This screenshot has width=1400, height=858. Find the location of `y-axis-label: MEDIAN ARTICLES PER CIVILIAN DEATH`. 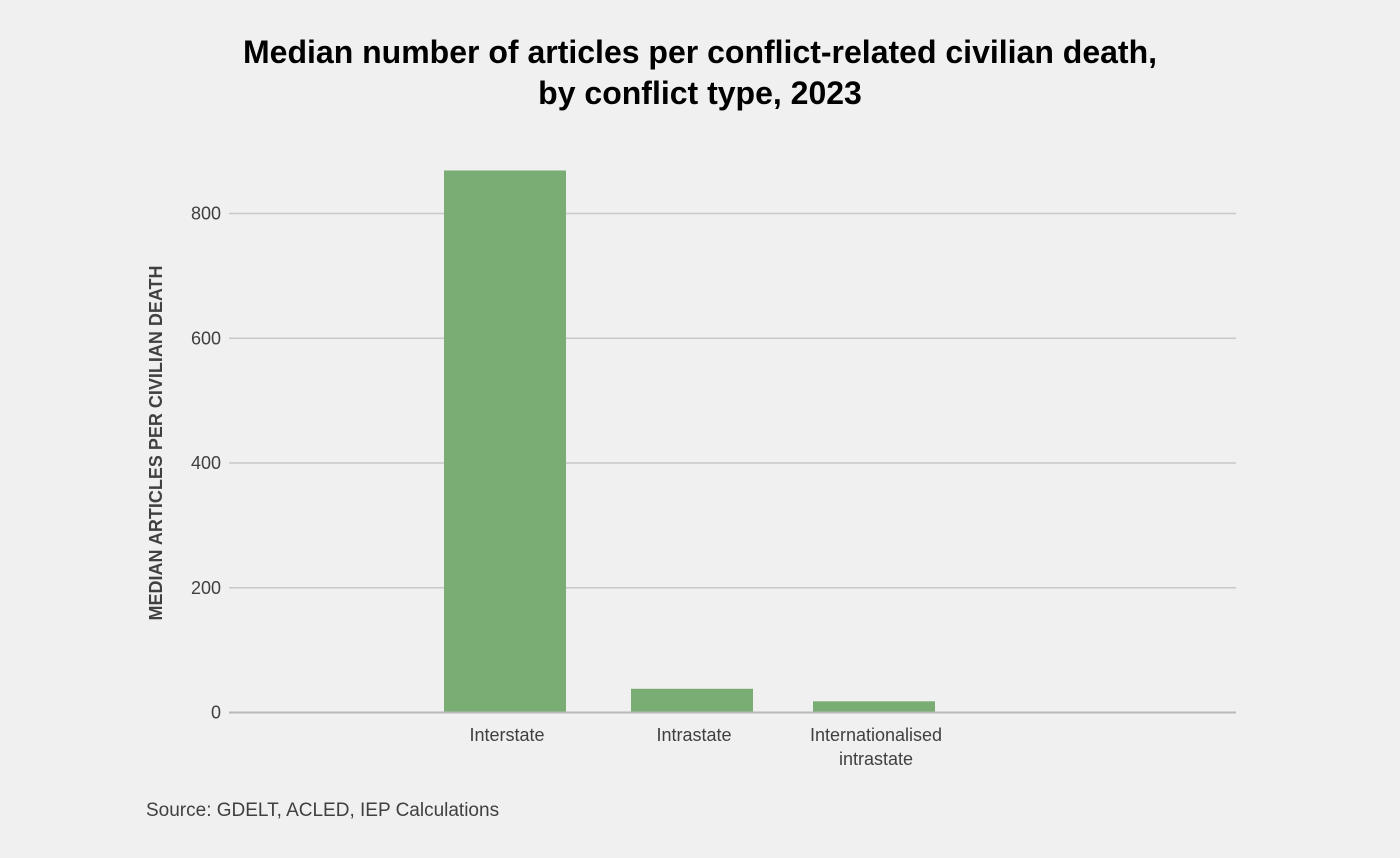

y-axis-label: MEDIAN ARTICLES PER CIVILIAN DEATH is located at coordinates (156, 442).